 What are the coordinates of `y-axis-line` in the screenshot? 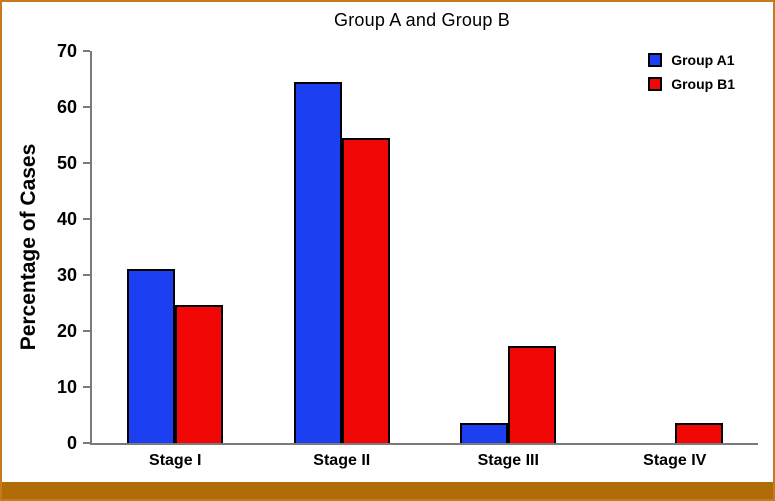 It's located at (91, 248).